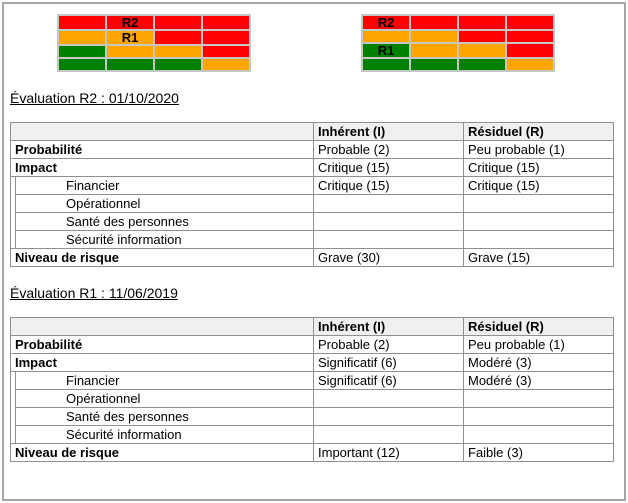  Describe the element at coordinates (386, 22) in the screenshot. I see `risk-marker-r2: R2` at that location.